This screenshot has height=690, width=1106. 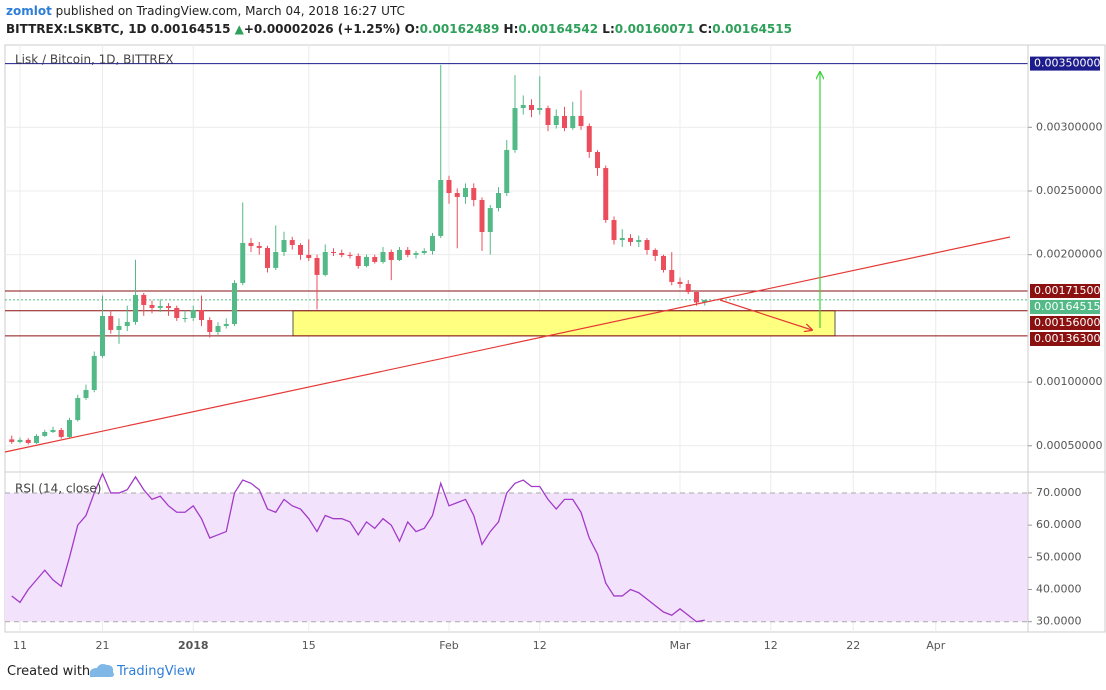 I want to click on author: zomlot, so click(x=29, y=11).